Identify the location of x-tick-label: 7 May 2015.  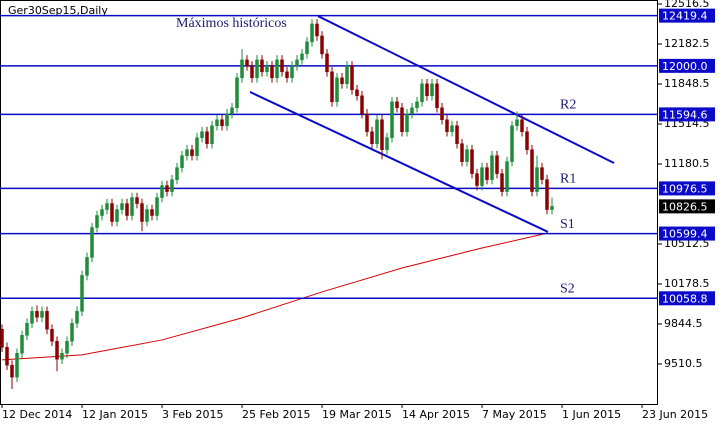
(514, 414).